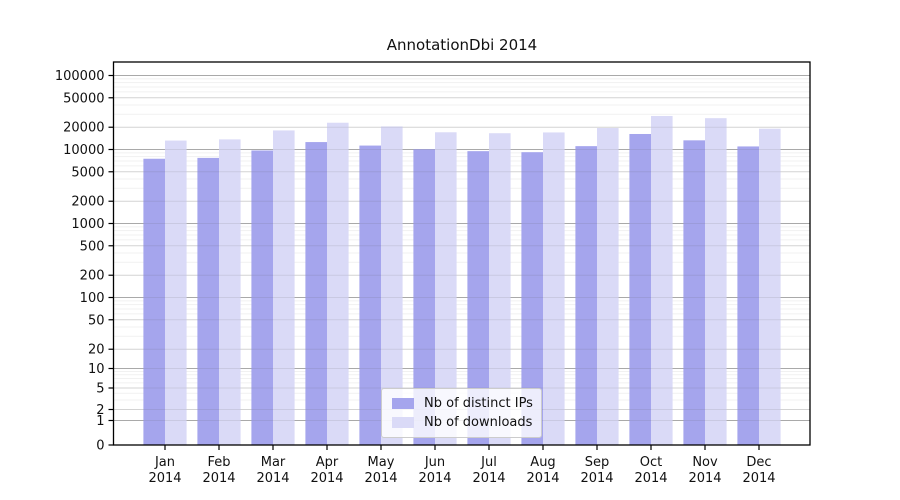  What do you see at coordinates (370, 295) in the screenshot?
I see `bar-ips-may` at bounding box center [370, 295].